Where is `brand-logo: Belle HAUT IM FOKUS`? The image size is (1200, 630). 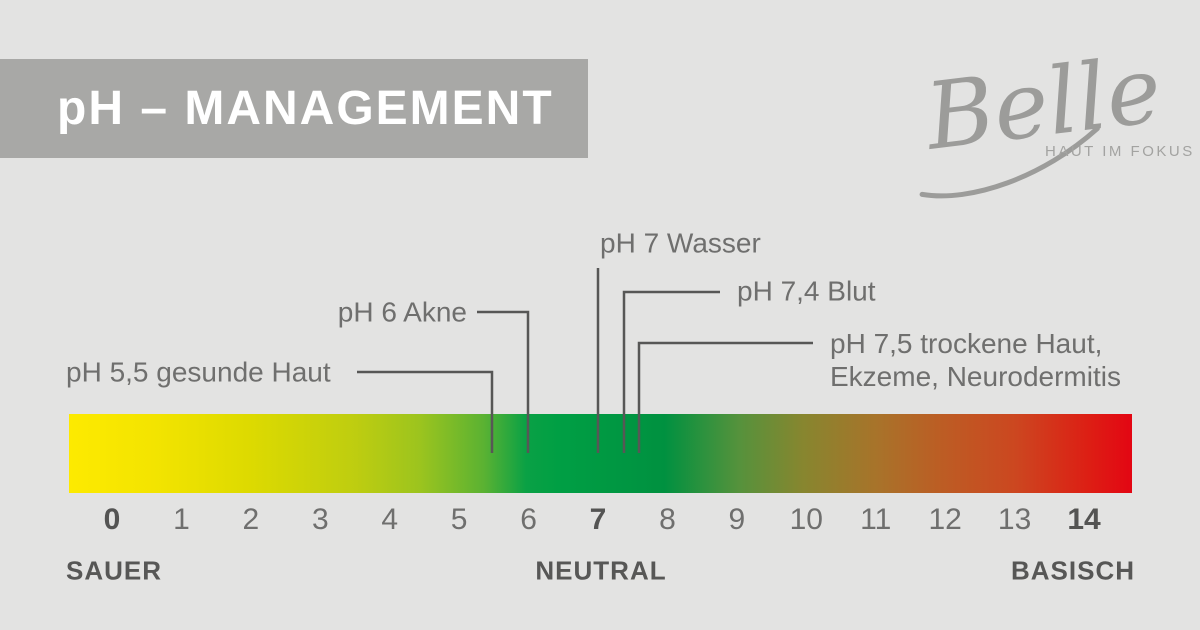 brand-logo: Belle HAUT IM FOKUS is located at coordinates (1048, 113).